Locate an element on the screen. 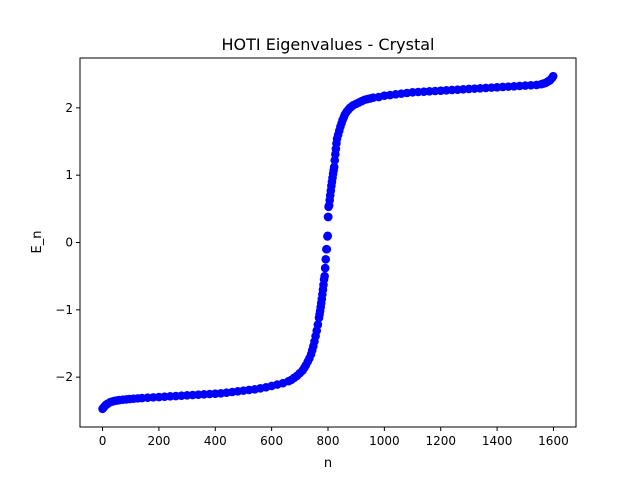 This screenshot has width=640, height=484. y-tick-label: 0 is located at coordinates (69, 243).